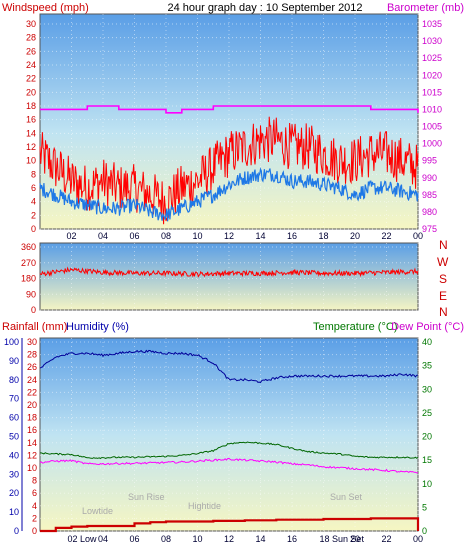 The height and width of the screenshot is (560, 467). What do you see at coordinates (14, 399) in the screenshot?
I see `humidity-y-tick-label: 70` at bounding box center [14, 399].